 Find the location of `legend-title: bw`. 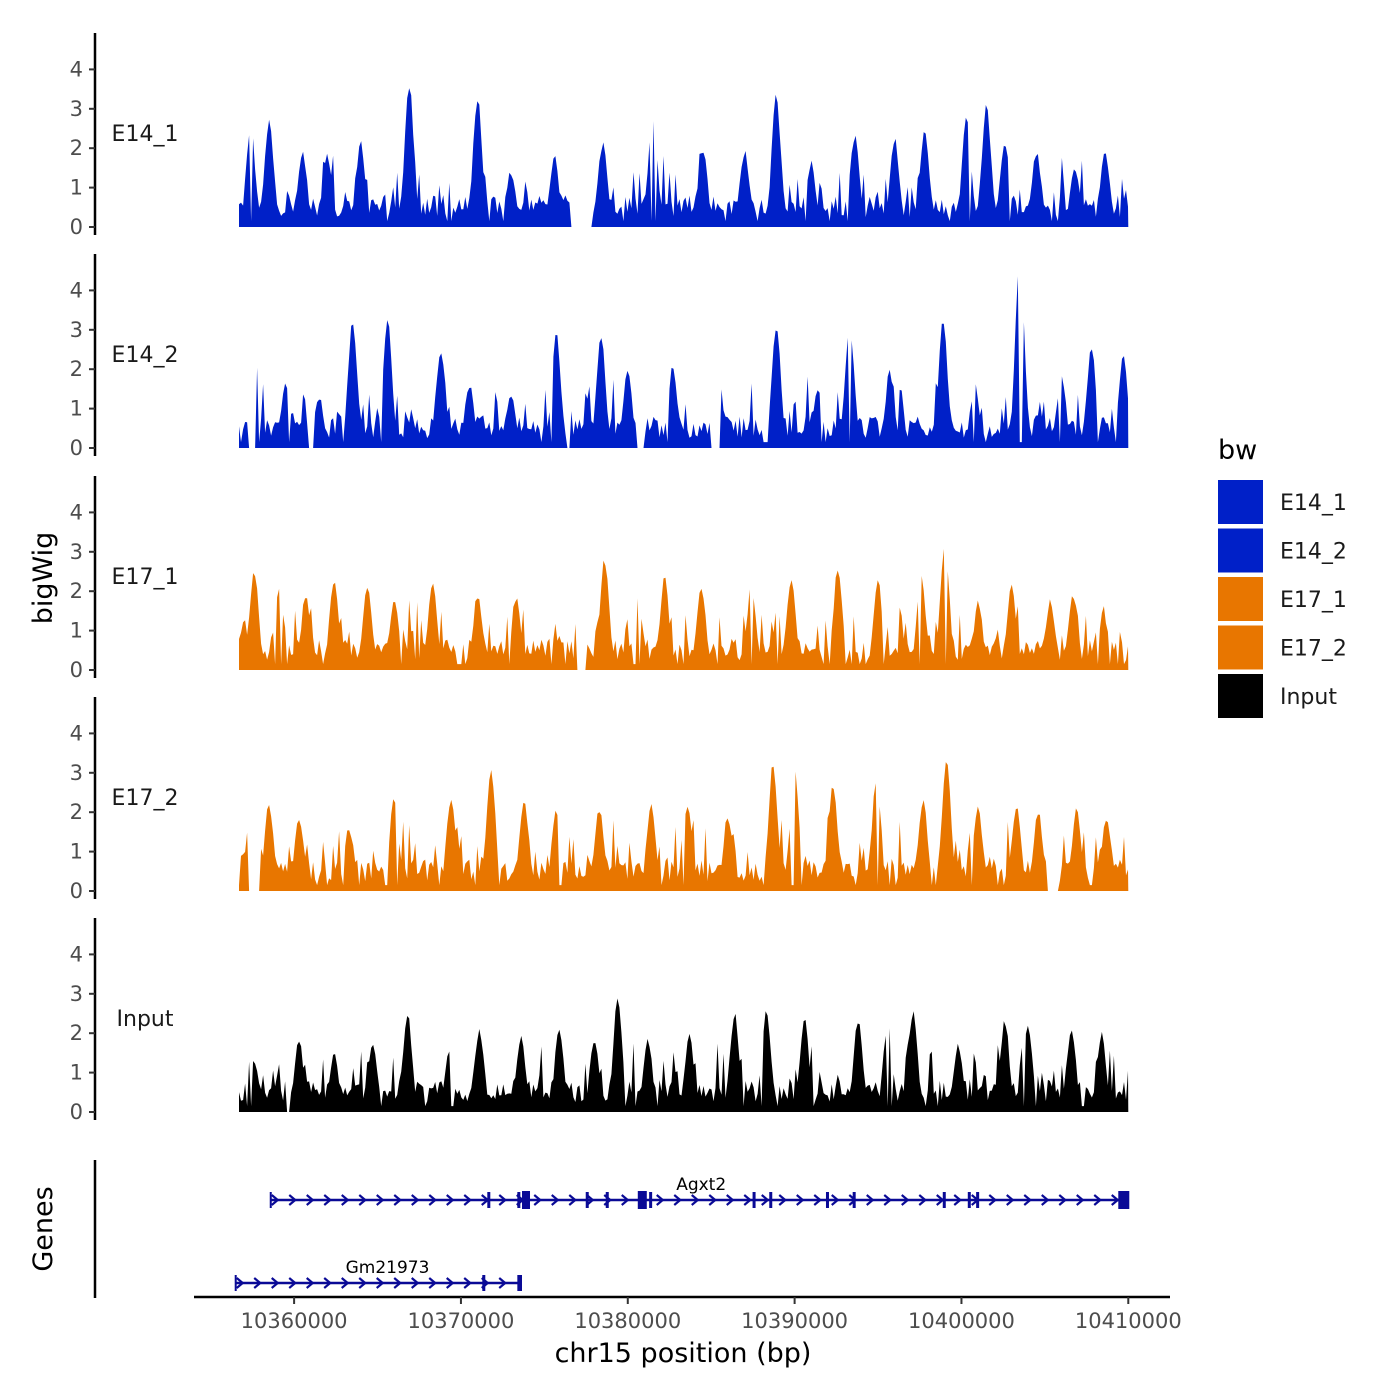

legend-title: bw is located at coordinates (1237, 450).